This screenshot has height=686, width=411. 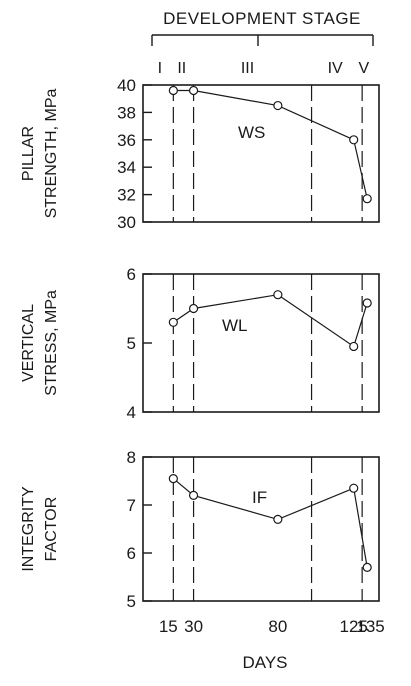 I want to click on y-axis-label: PILLAR STRENGTH, MPa, so click(x=40, y=154).